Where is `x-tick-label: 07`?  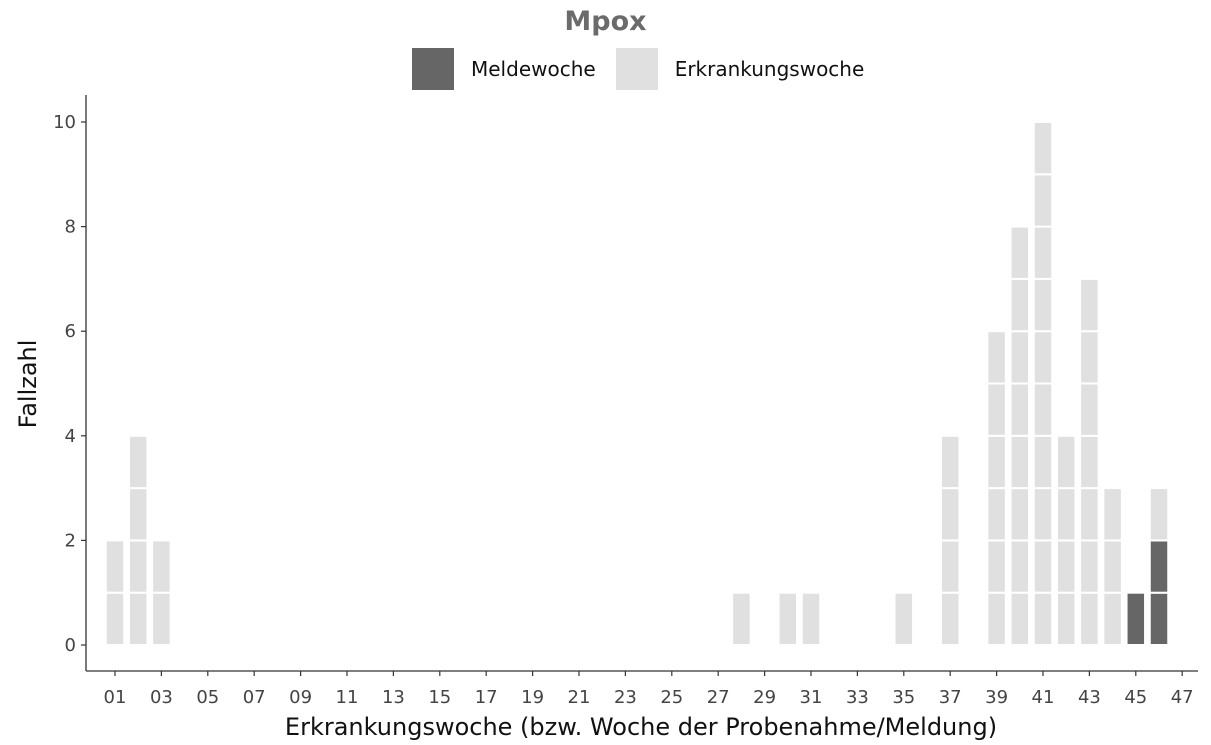 x-tick-label: 07 is located at coordinates (254, 697).